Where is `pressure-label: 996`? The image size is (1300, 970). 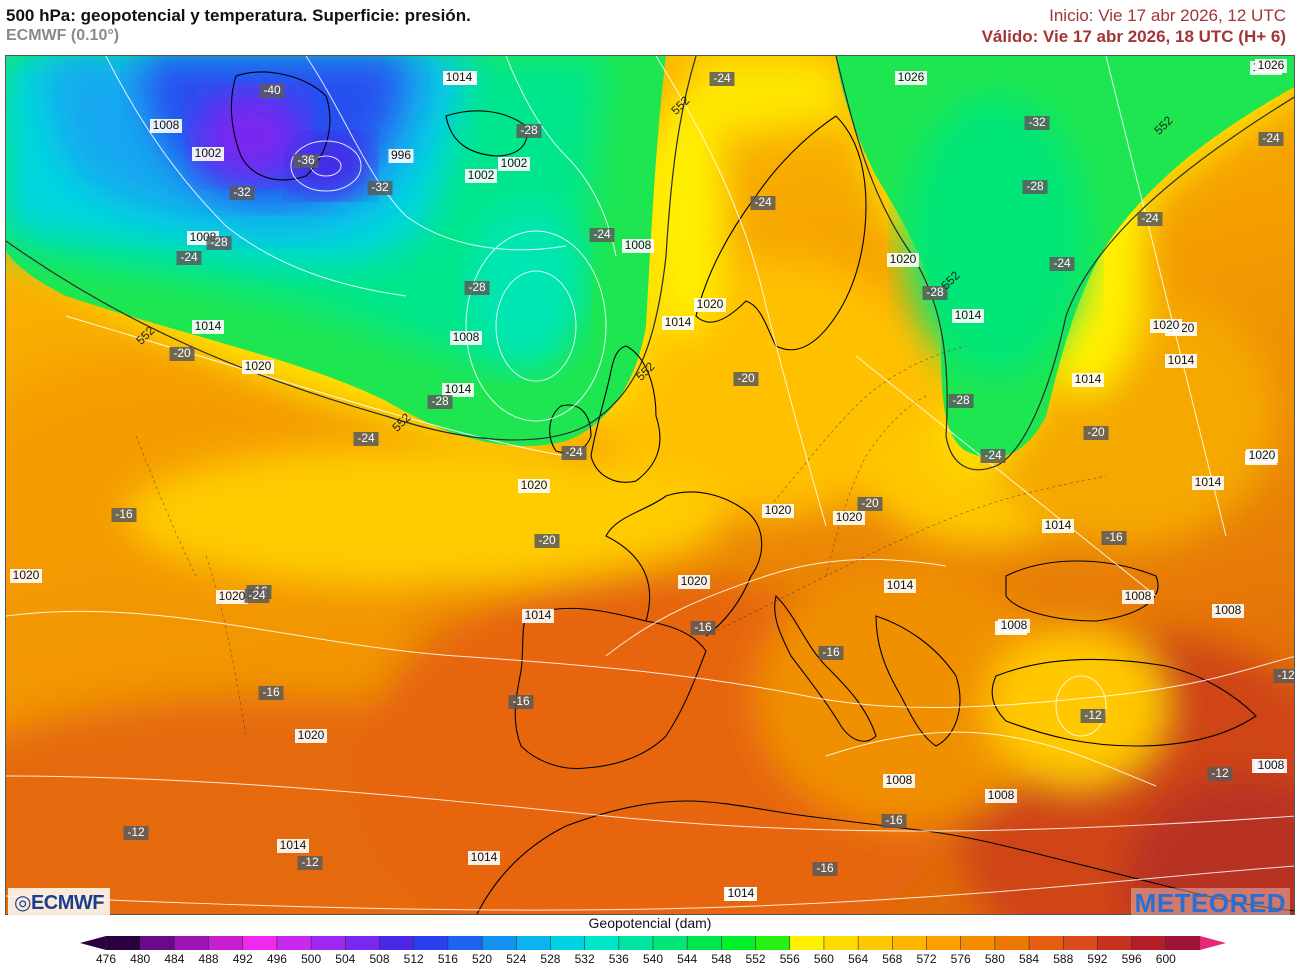
pressure-label: 996 is located at coordinates (401, 155).